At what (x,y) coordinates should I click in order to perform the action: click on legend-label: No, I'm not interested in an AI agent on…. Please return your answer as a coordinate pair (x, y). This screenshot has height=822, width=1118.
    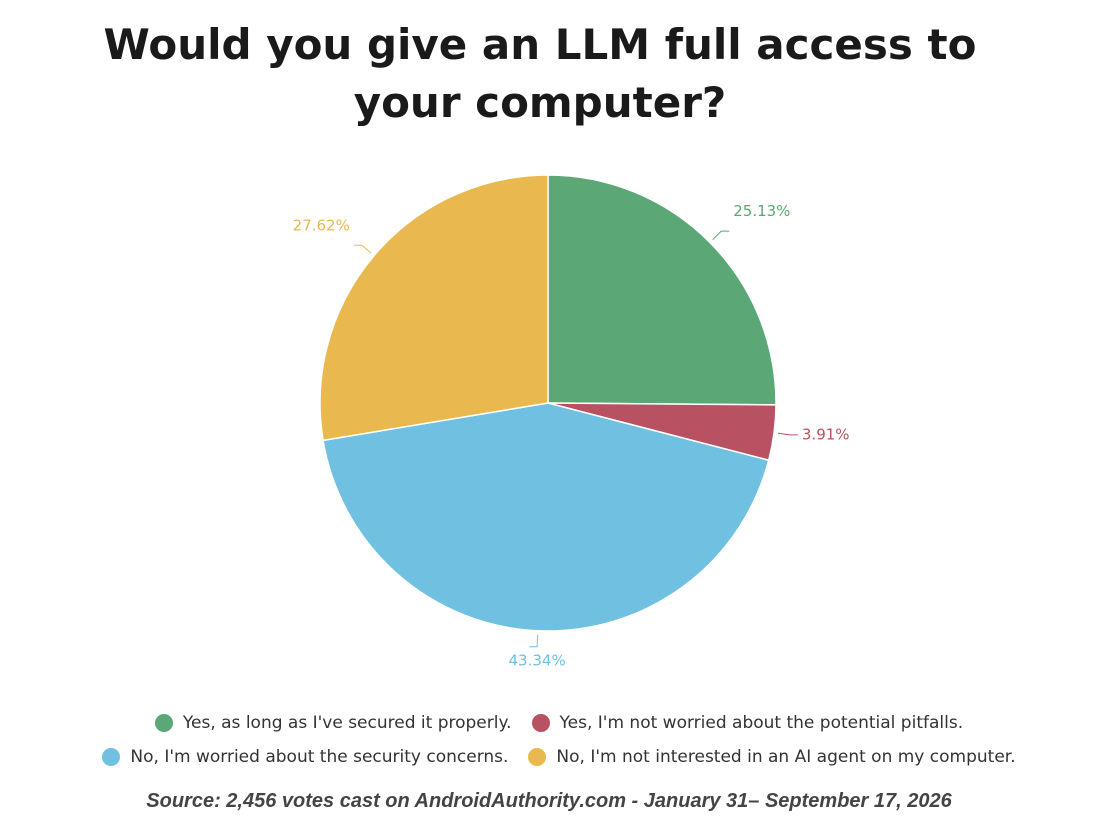
    Looking at the image, I should click on (786, 757).